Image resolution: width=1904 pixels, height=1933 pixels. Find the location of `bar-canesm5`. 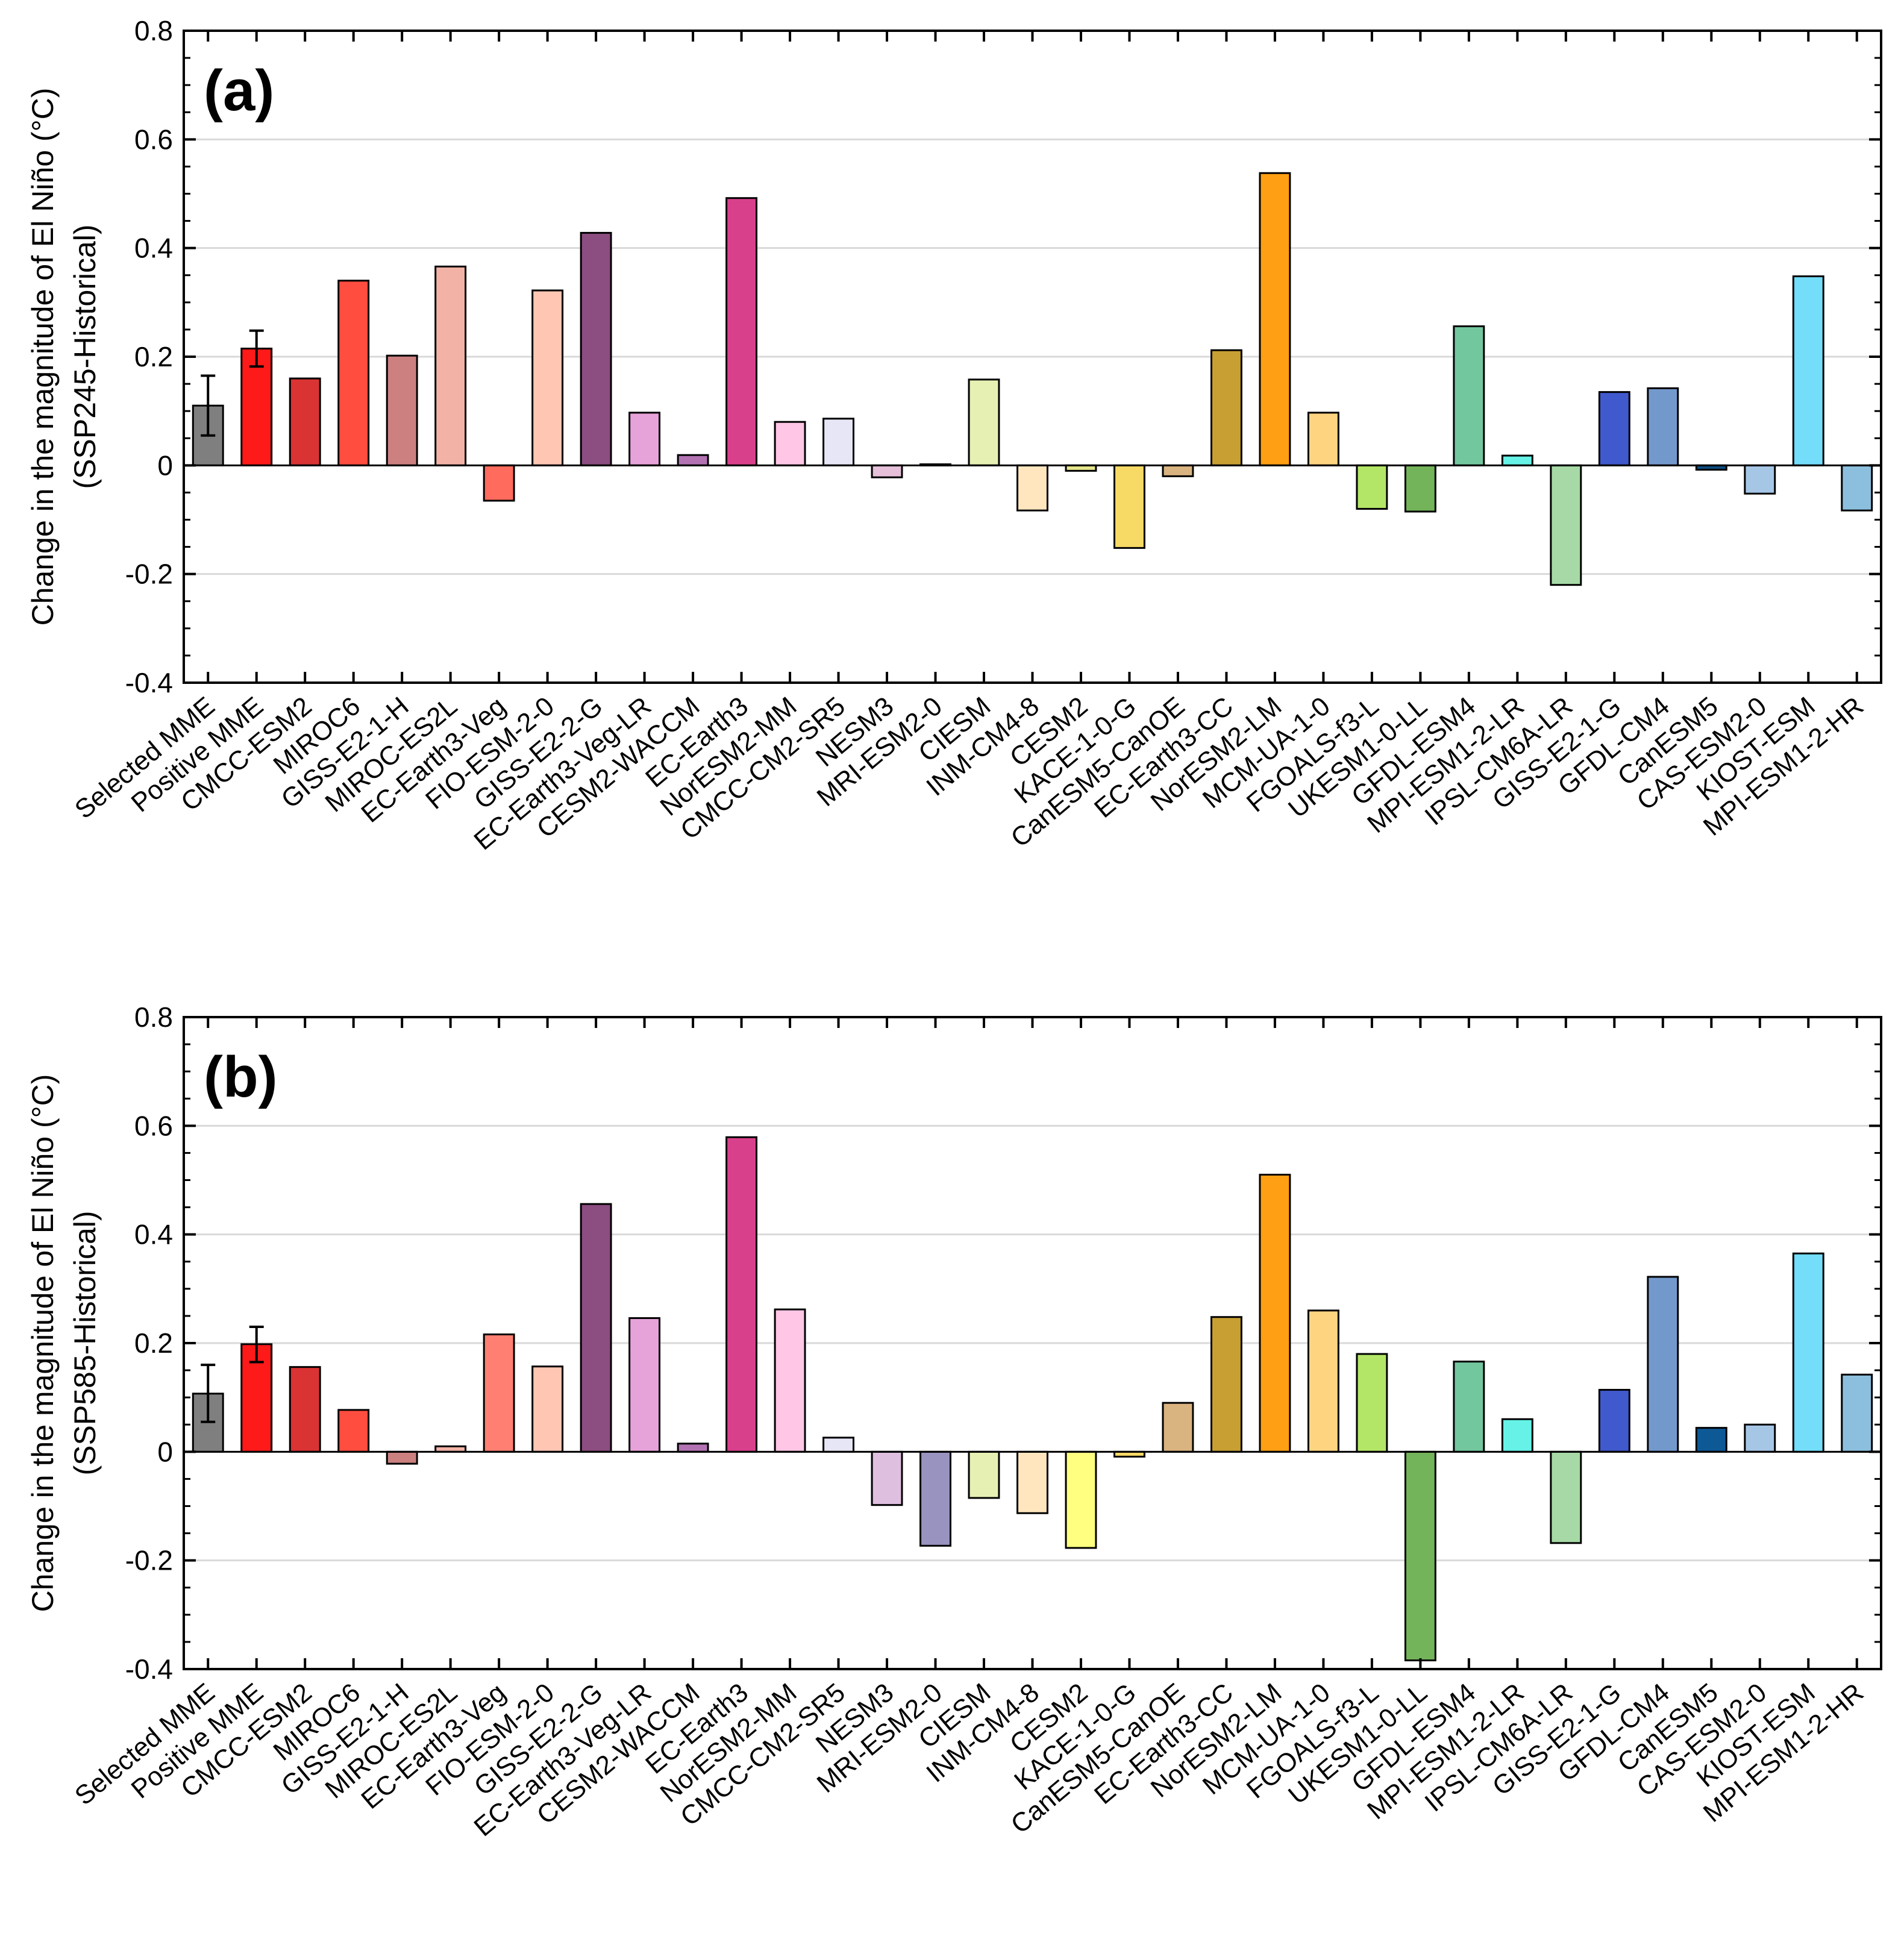

bar-canesm5 is located at coordinates (1711, 1440).